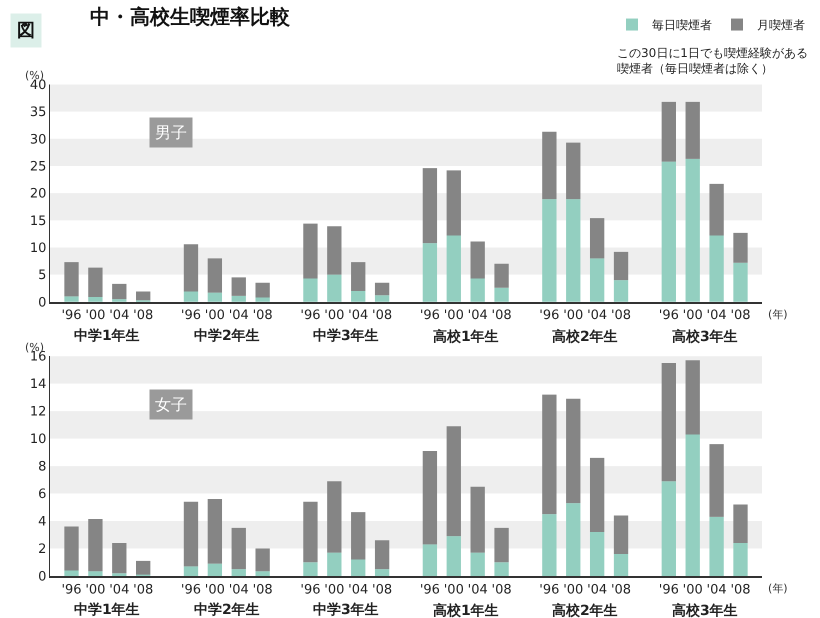 This screenshot has width=820, height=618. Describe the element at coordinates (712, 61) in the screenshot. I see `text: この30日に1日でも喫煙経験がある喫煙者（毎日喫煙者は除く）` at that location.